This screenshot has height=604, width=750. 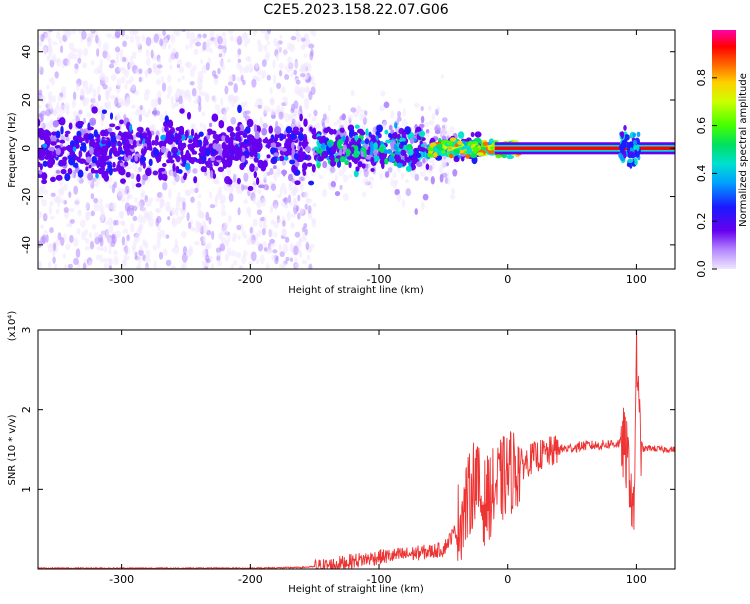 What do you see at coordinates (636, 279) in the screenshot?
I see `x-tick-label: 100` at bounding box center [636, 279].